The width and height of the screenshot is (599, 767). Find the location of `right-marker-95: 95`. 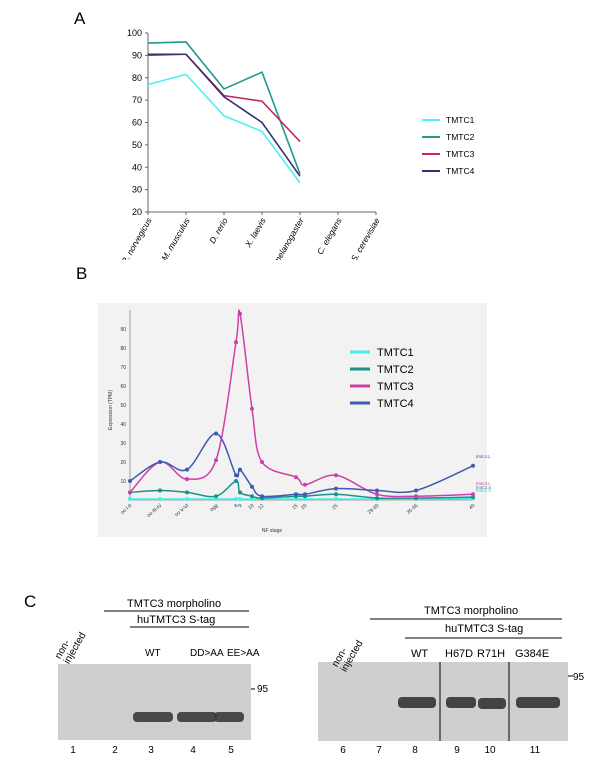

right-marker-95: 95 is located at coordinates (579, 677).